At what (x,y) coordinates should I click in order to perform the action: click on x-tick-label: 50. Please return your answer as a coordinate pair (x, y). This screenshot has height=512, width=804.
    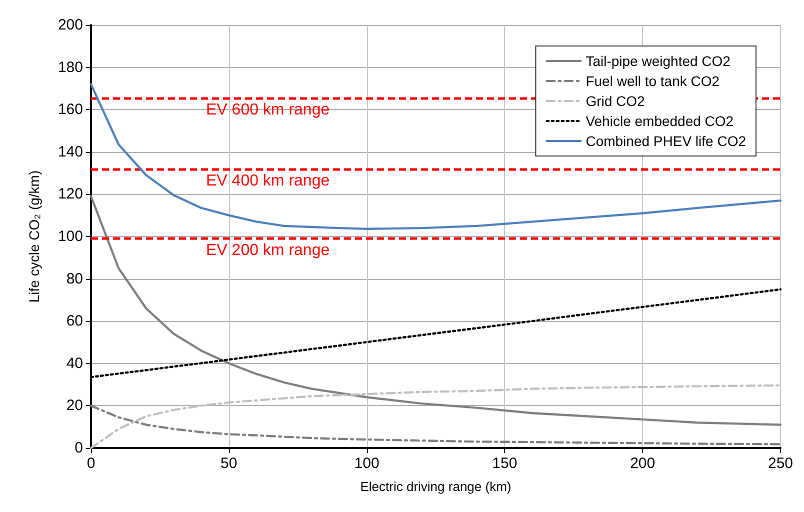
    Looking at the image, I should click on (229, 463).